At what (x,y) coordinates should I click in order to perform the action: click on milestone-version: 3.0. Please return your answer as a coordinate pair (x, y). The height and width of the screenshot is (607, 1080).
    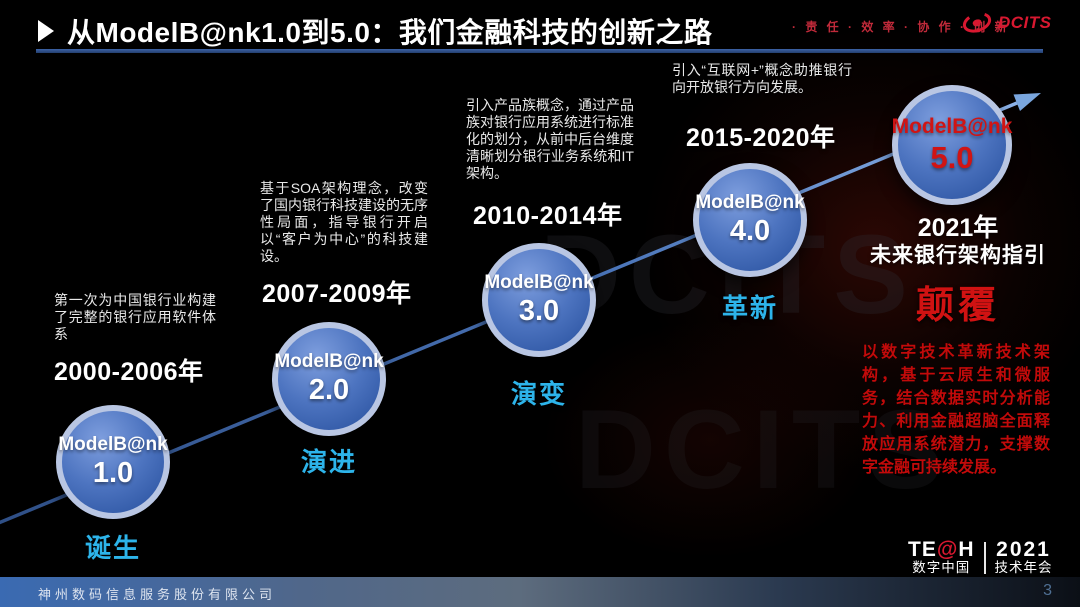
    Looking at the image, I should click on (539, 311).